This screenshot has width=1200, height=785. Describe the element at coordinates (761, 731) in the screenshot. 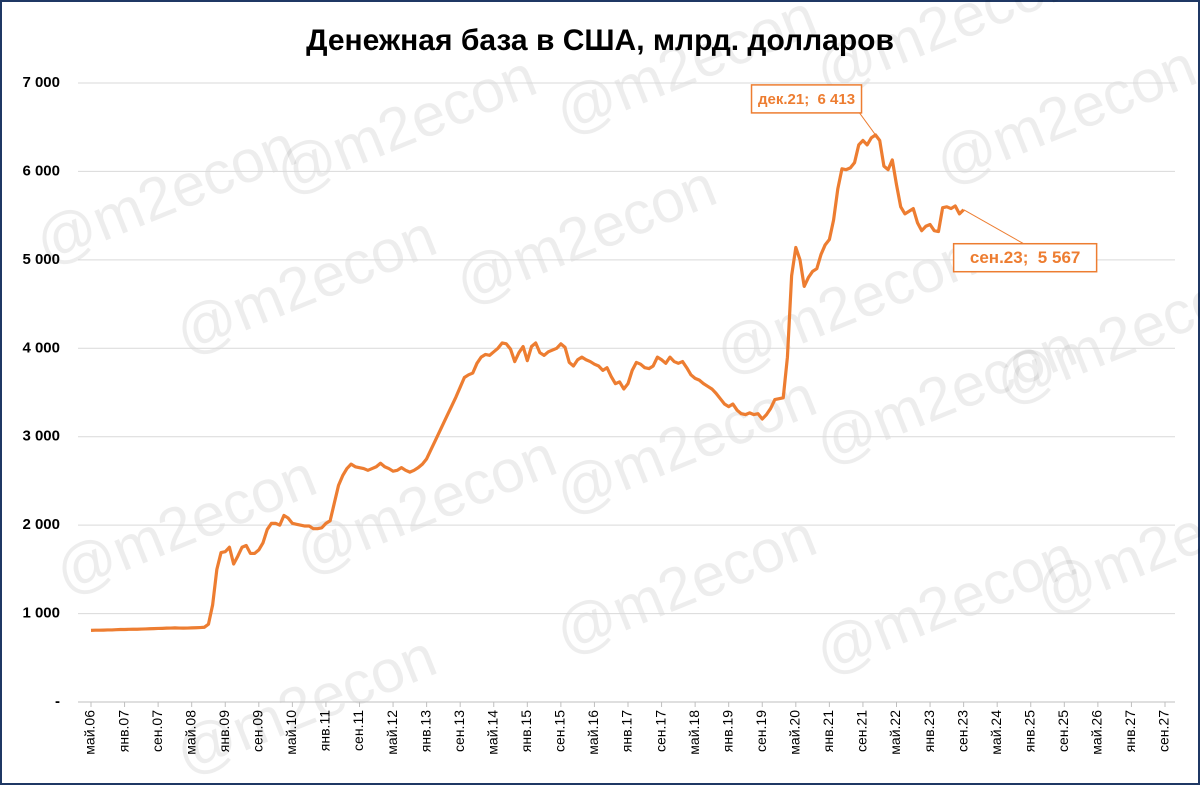

I see `x-tick-label: сен.19` at that location.